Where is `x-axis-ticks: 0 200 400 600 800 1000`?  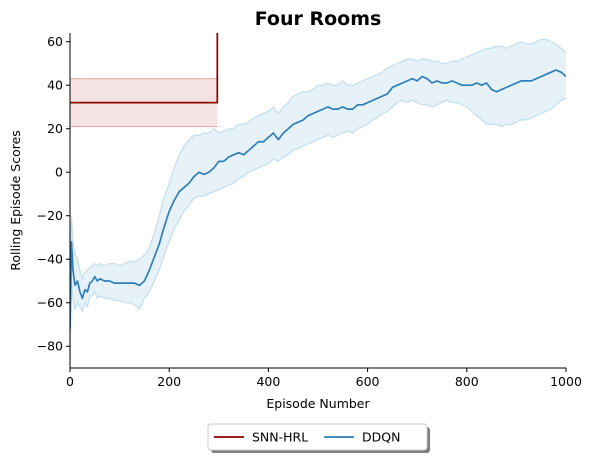 x-axis-ticks: 0 200 400 600 800 1000 is located at coordinates (324, 378).